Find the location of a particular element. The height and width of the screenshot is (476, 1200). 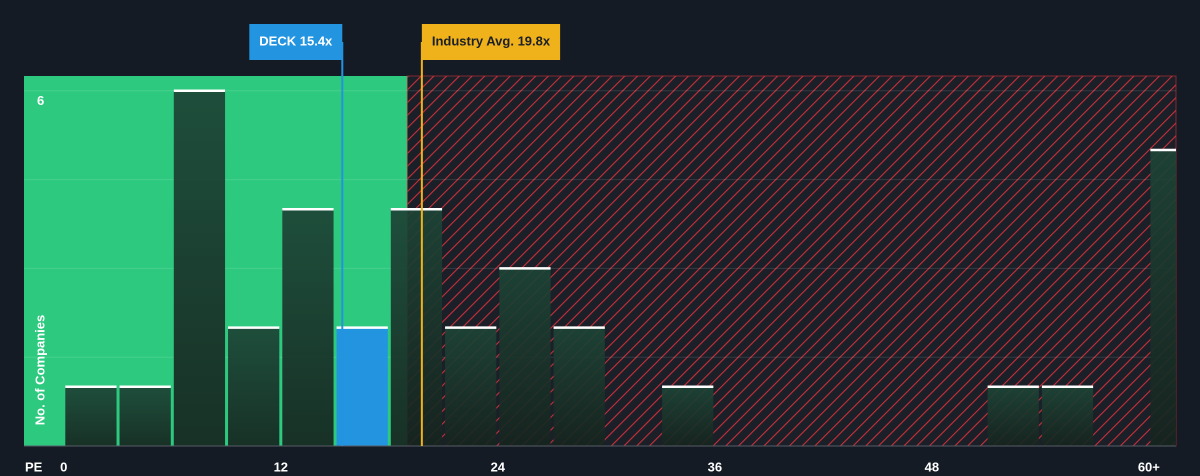

x-tick-label: 60+ is located at coordinates (1149, 466).